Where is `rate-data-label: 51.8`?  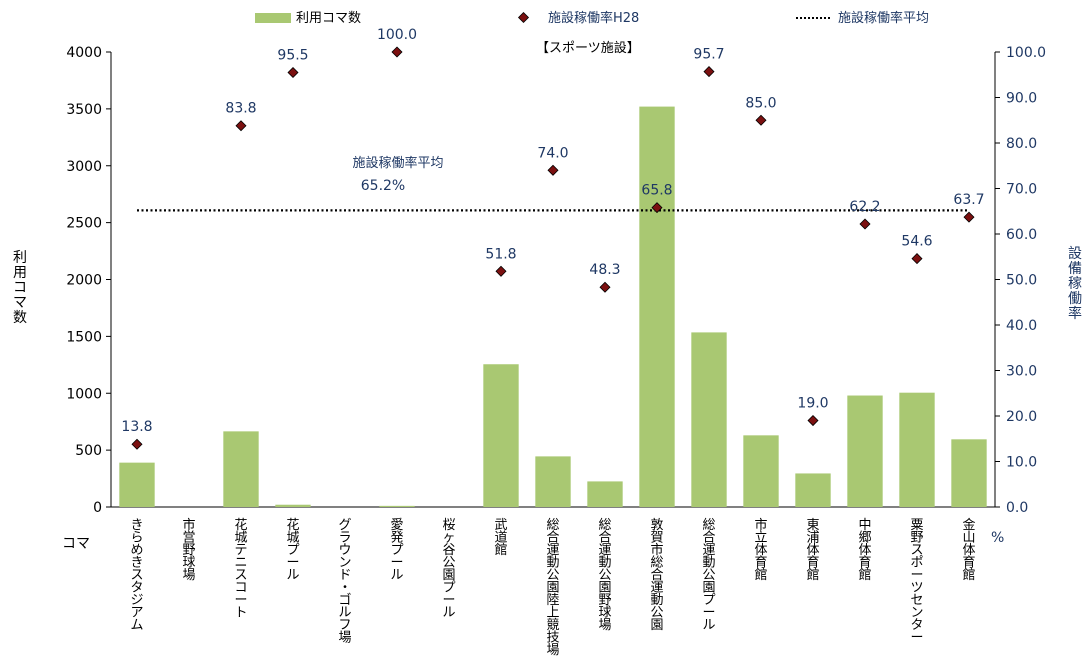 rate-data-label: 51.8 is located at coordinates (500, 254).